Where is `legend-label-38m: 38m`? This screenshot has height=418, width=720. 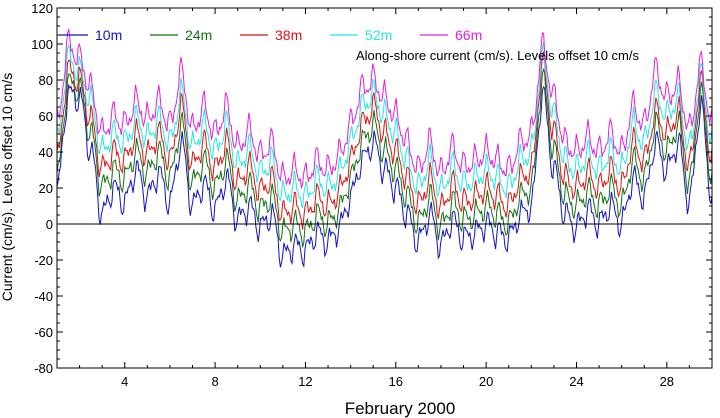
legend-label-38m: 38m is located at coordinates (288, 35).